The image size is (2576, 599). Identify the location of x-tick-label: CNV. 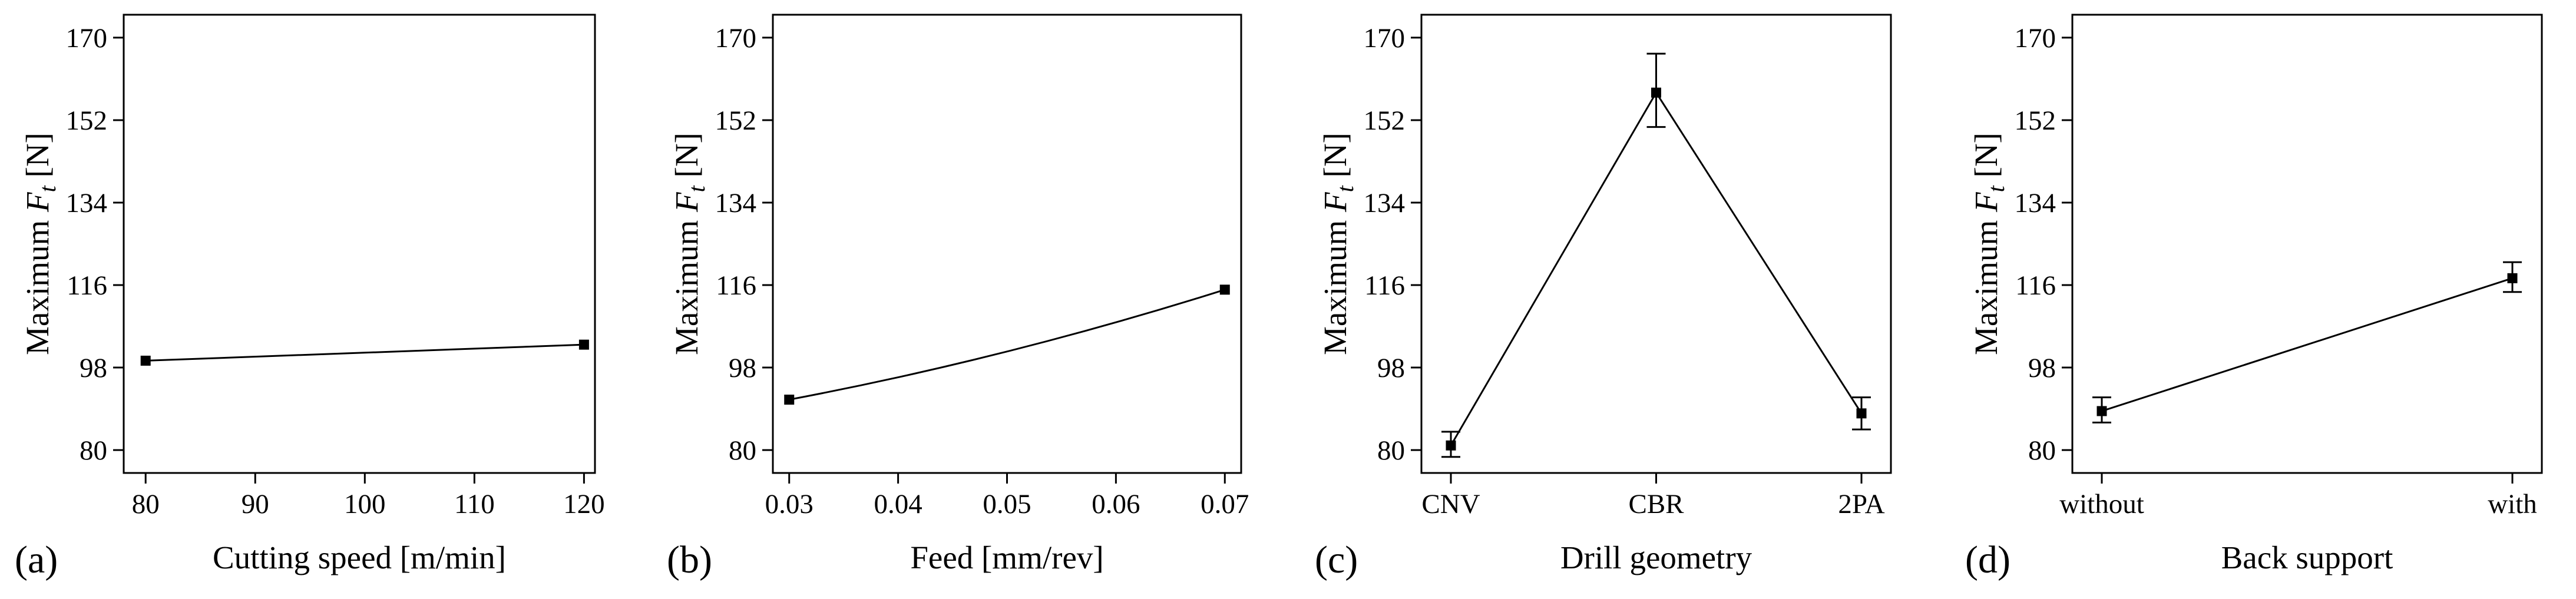
(1450, 504).